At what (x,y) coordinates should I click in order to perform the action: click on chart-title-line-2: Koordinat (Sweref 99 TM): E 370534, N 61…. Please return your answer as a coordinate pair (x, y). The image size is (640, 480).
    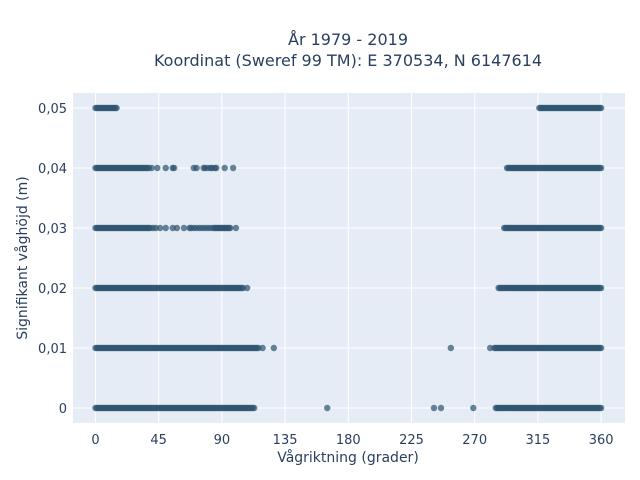
    Looking at the image, I should click on (348, 60).